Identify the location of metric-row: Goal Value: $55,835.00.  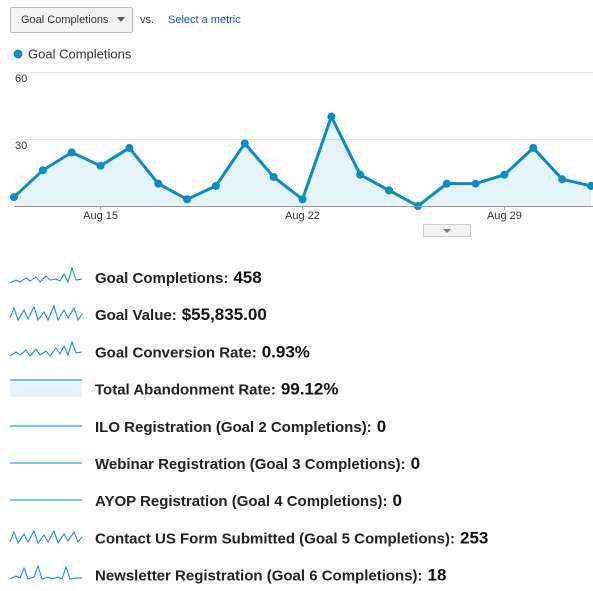
(181, 315).